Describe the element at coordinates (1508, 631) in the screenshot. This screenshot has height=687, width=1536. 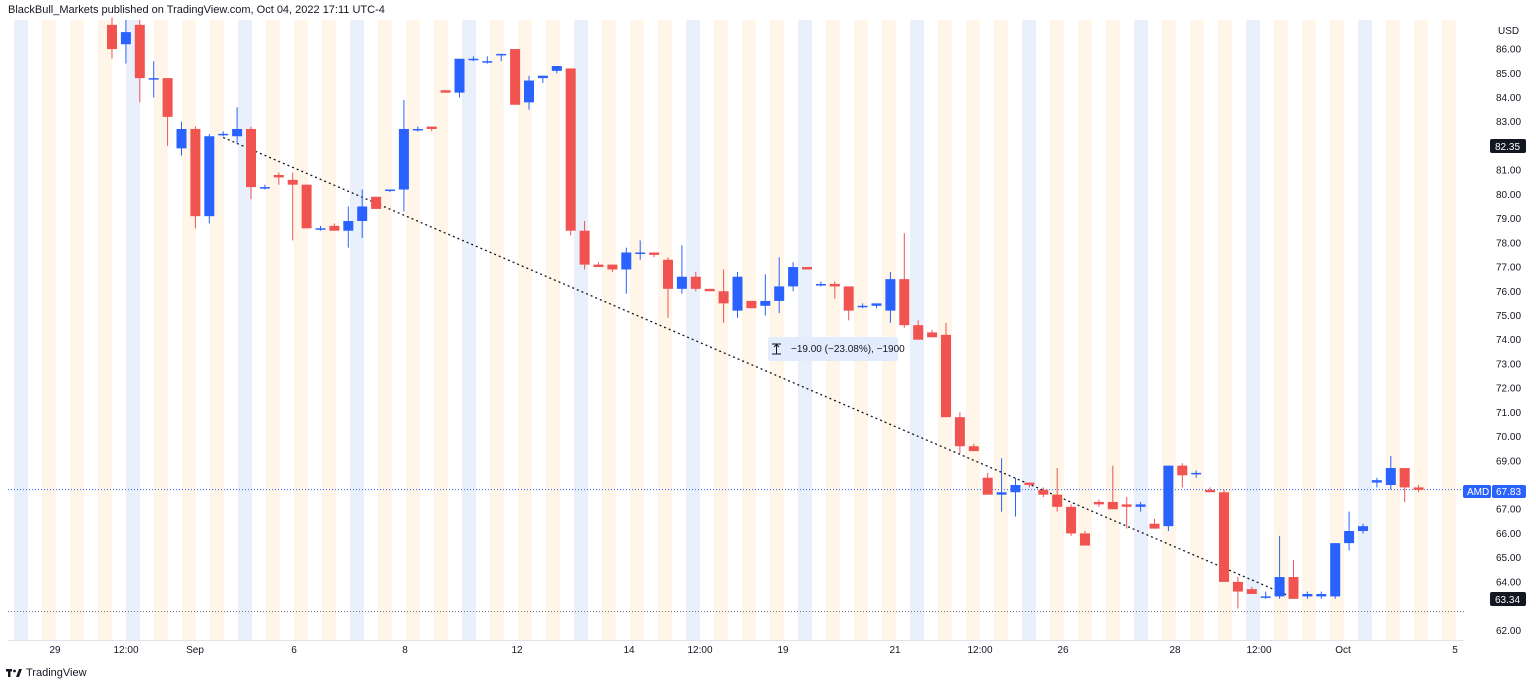
I see `price-tick-label: 62.00` at that location.